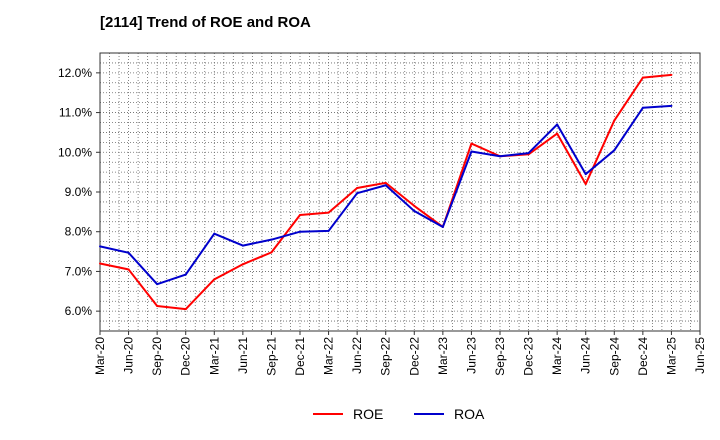 This screenshot has height=440, width=720. I want to click on y-tick-label: 8.0%, so click(79, 232).